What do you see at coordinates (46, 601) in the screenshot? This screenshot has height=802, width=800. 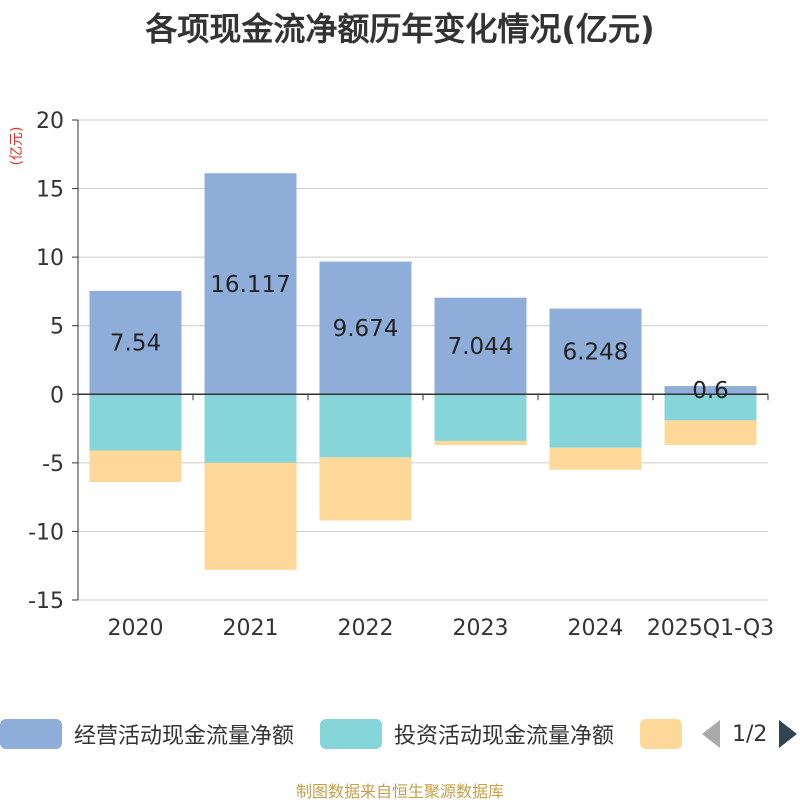 I see `y-tick-label: -15` at bounding box center [46, 601].